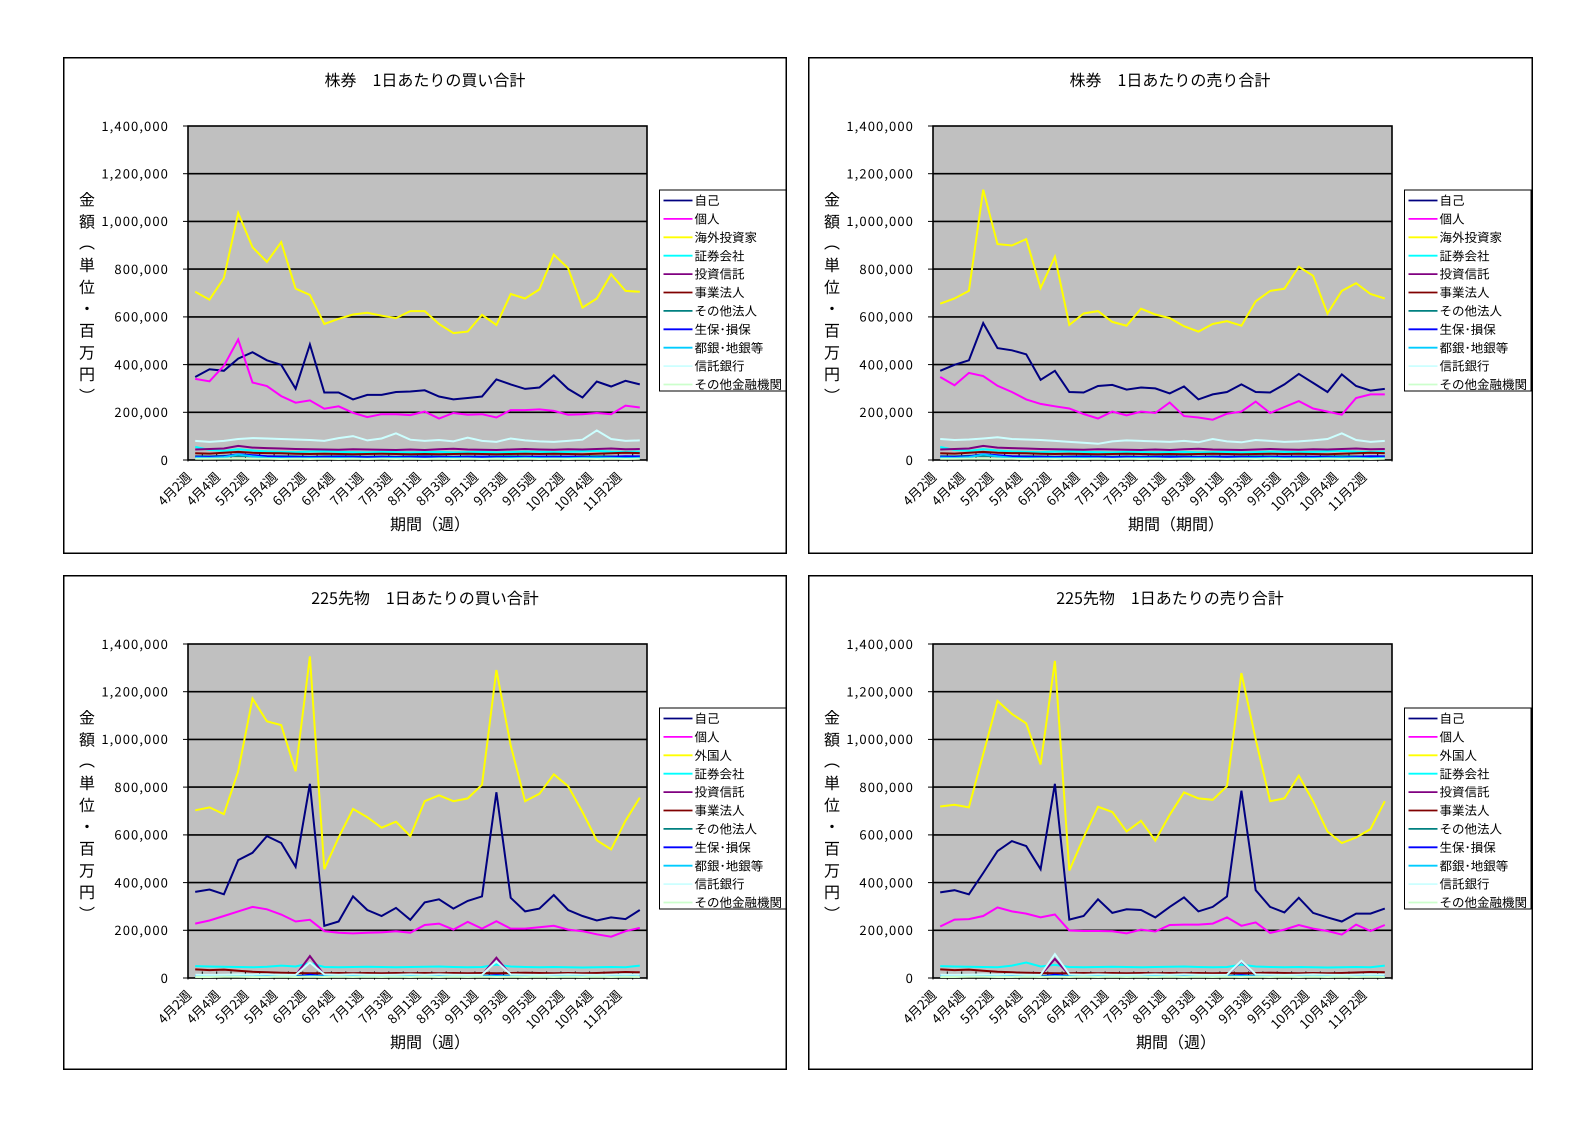 The image size is (1587, 1123). What do you see at coordinates (1170, 597) in the screenshot?
I see `svg-text: 225先物 1日あたりの売り合計` at bounding box center [1170, 597].